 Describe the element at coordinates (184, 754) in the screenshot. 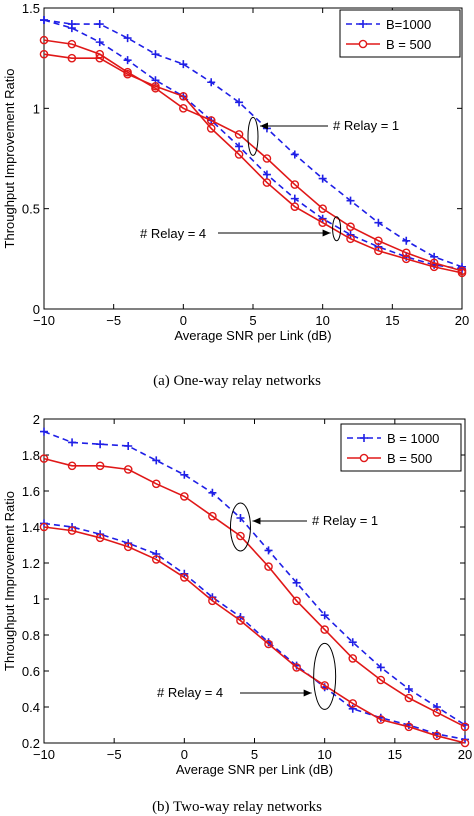

I see `x-tick-label: 0` at that location.